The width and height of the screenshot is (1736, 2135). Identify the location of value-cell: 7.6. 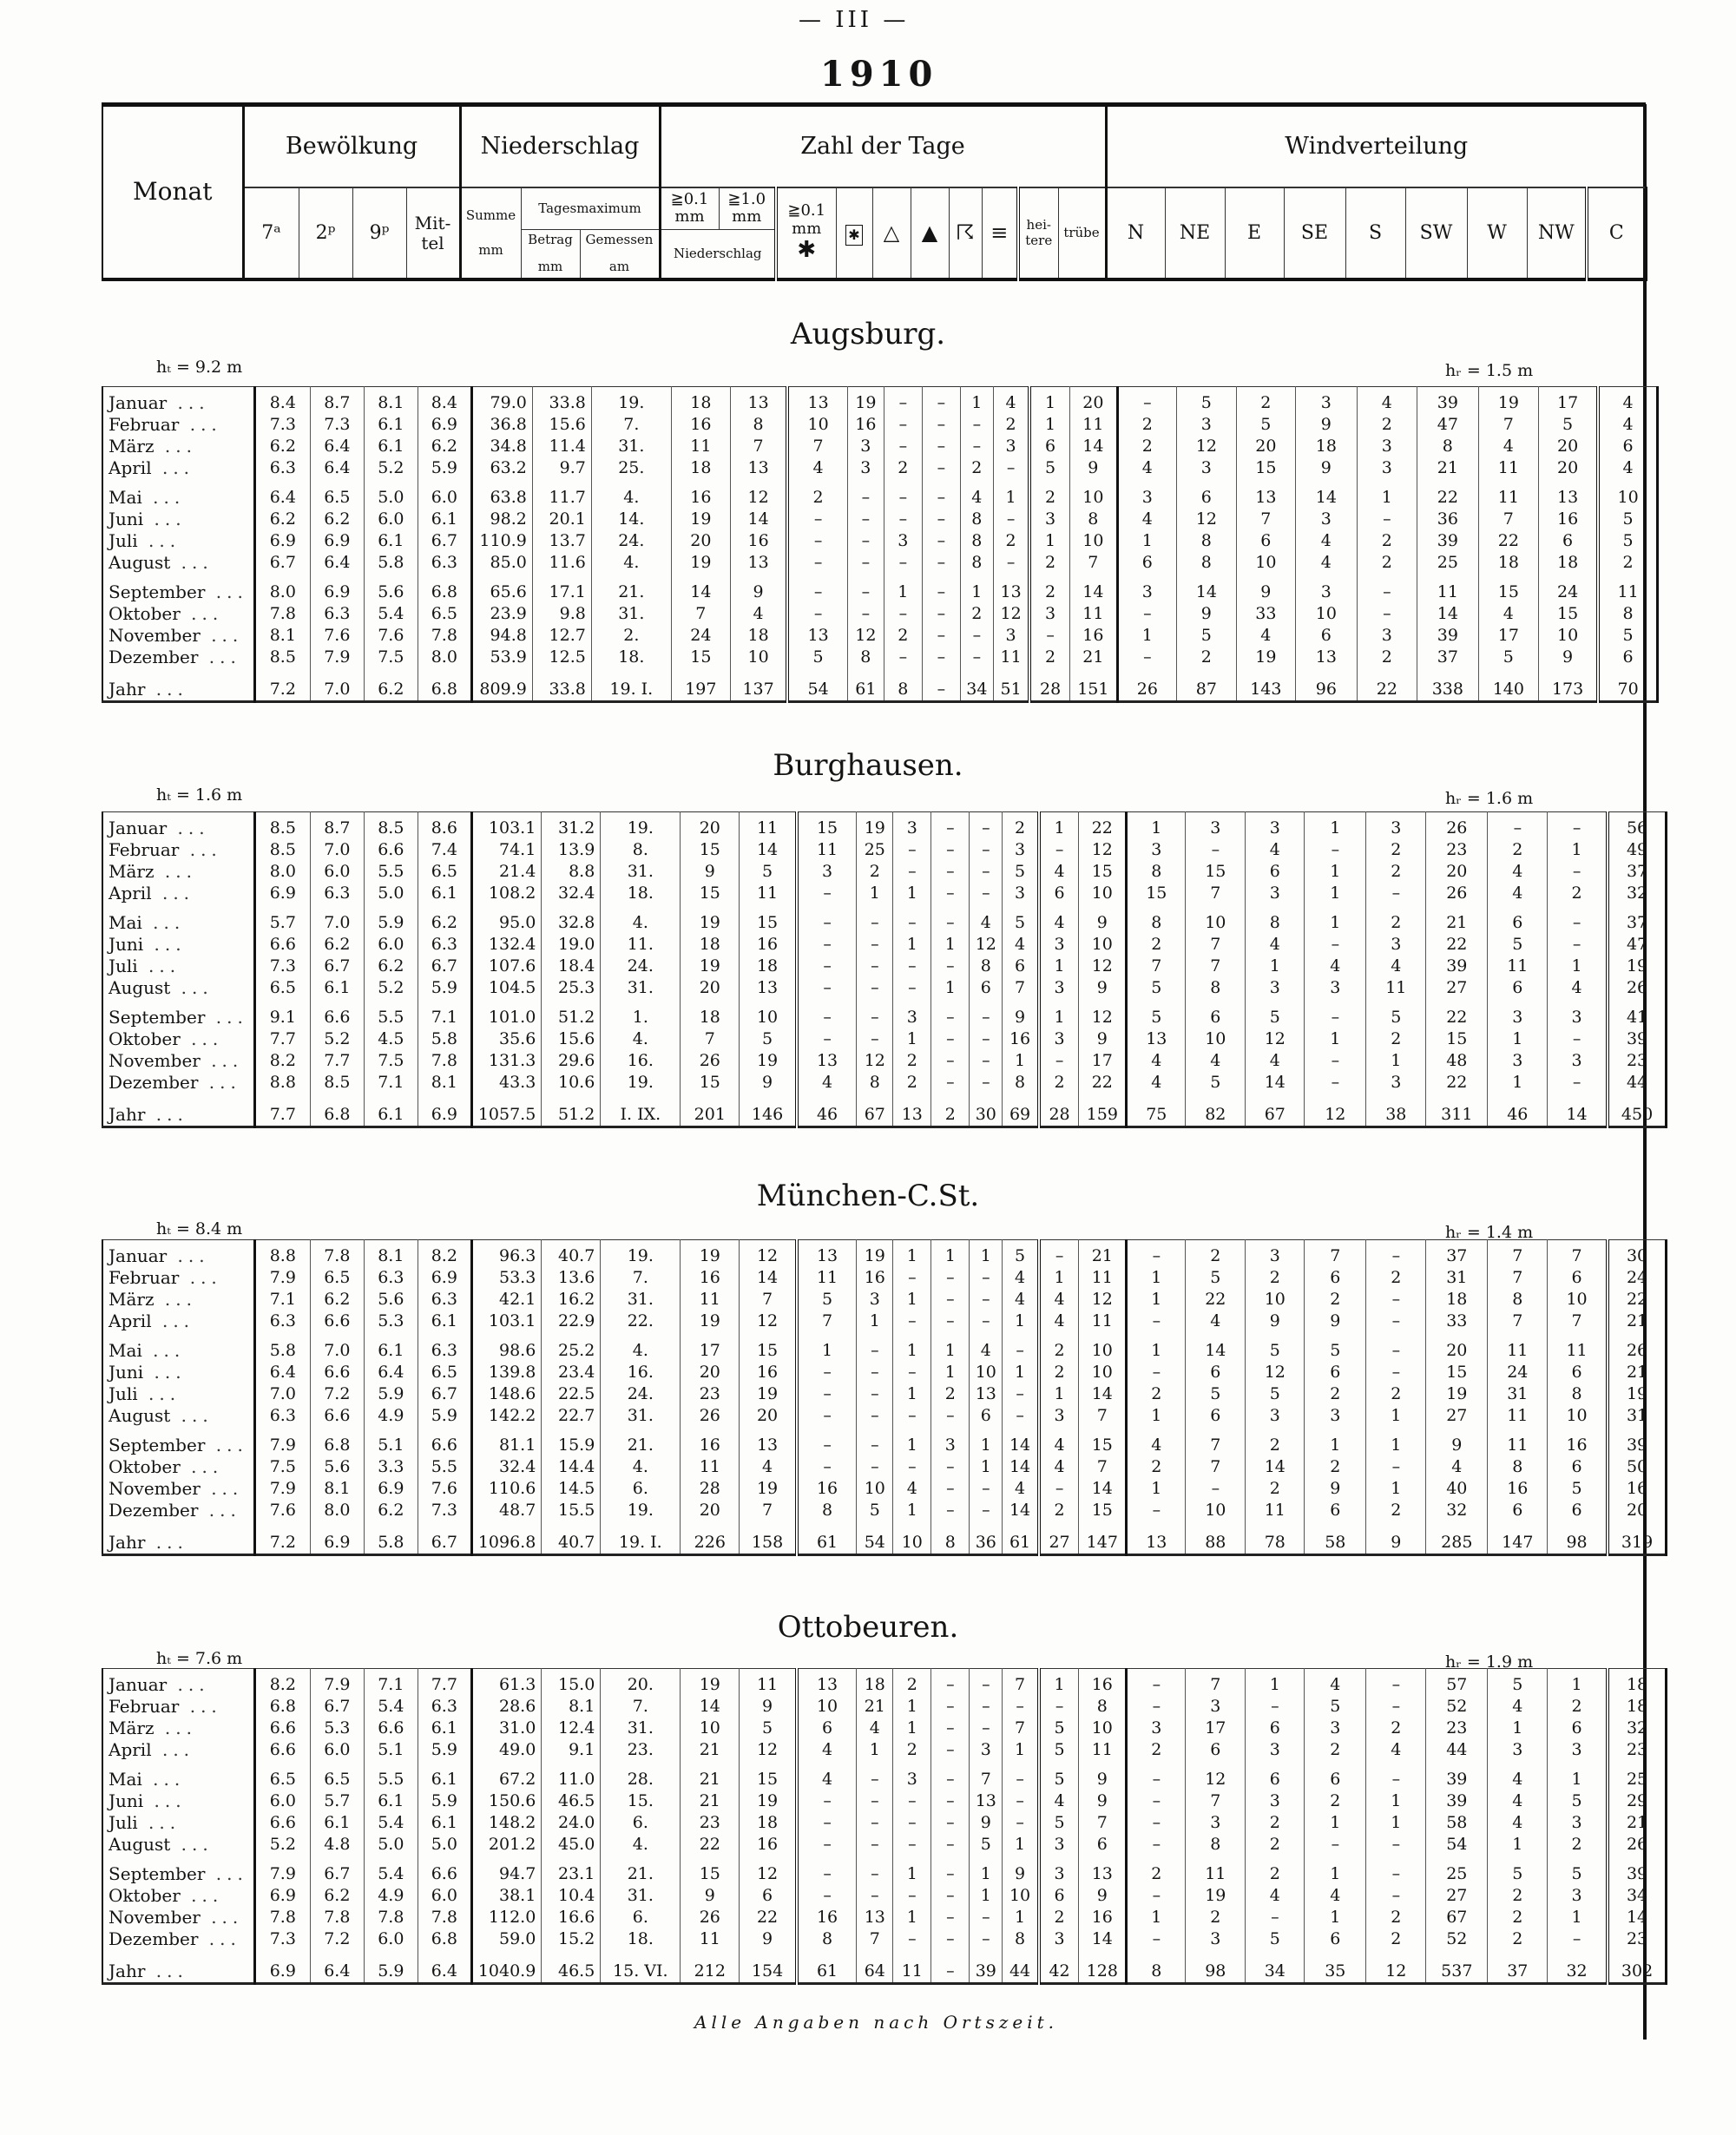
(390, 636).